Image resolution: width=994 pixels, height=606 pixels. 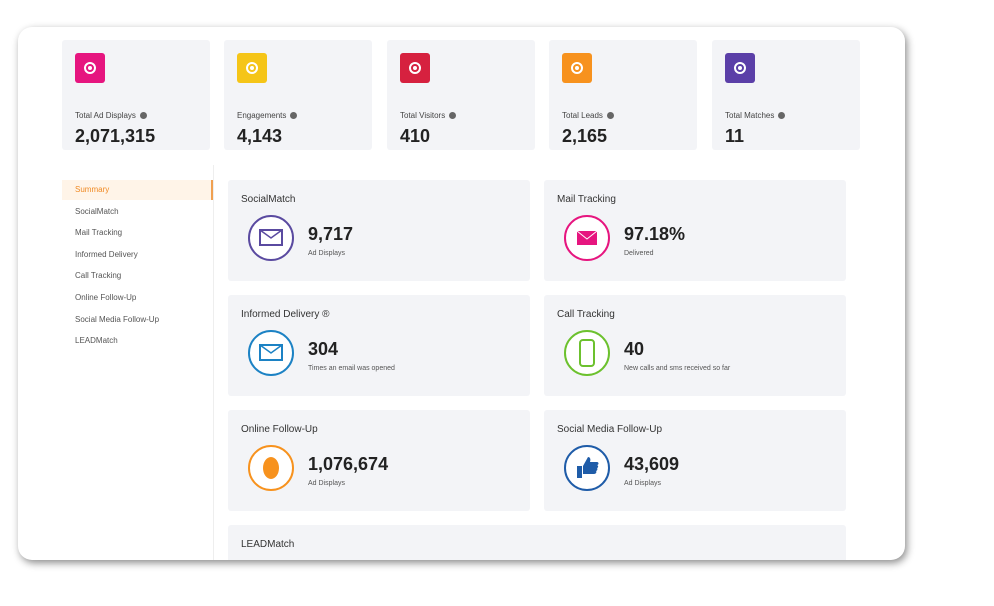 What do you see at coordinates (99, 233) in the screenshot?
I see `sidebar-item: Mail Tracking` at bounding box center [99, 233].